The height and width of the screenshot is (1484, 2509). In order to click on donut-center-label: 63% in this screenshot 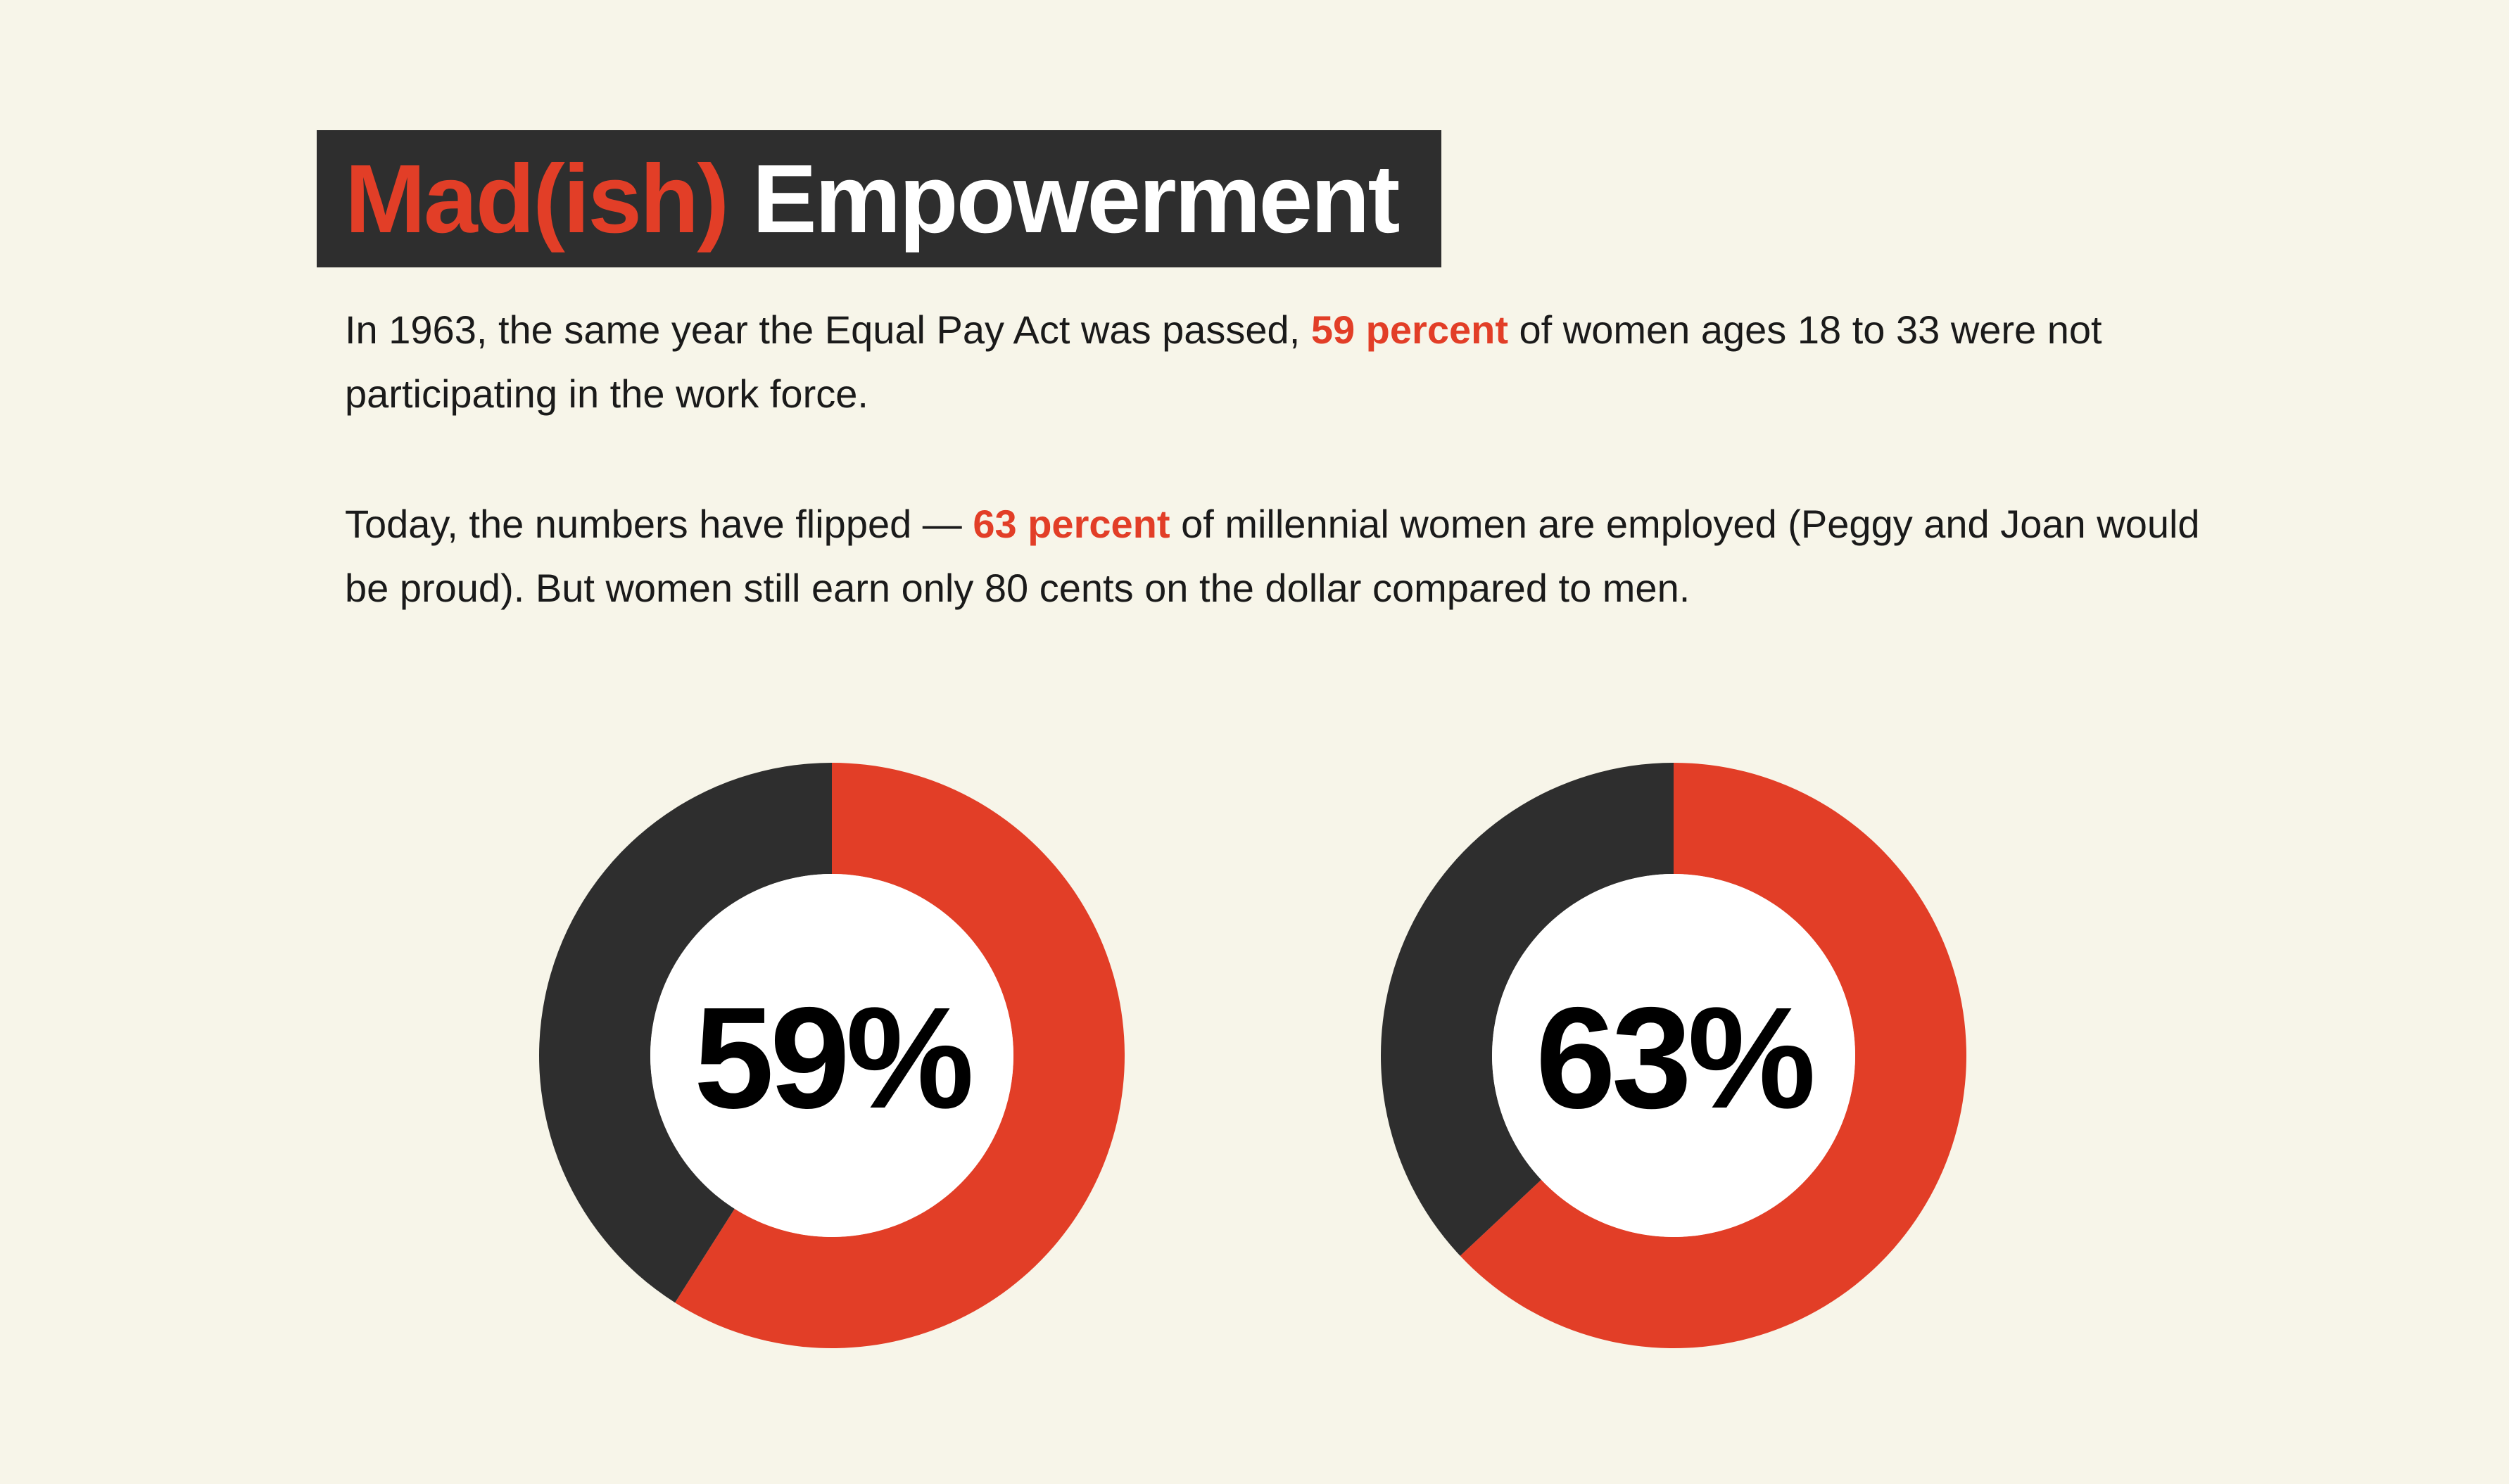, I will do `click(1674, 1058)`.